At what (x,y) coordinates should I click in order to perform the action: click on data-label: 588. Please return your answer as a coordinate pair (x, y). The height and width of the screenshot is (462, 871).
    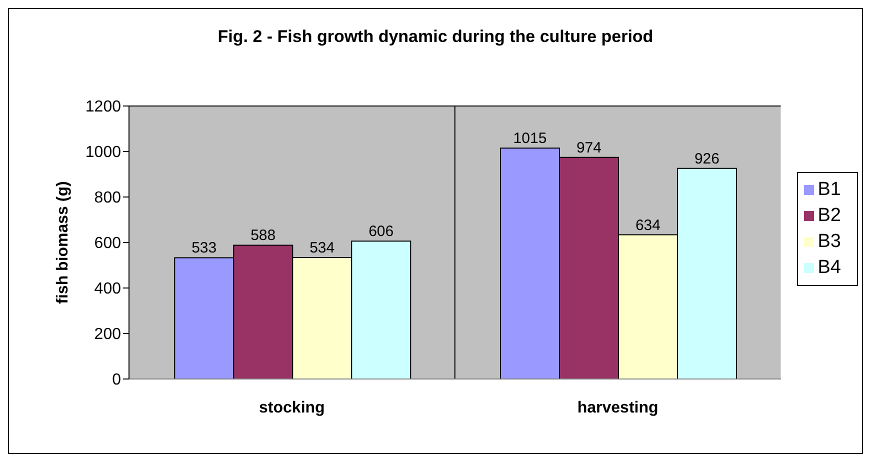
    Looking at the image, I should click on (263, 235).